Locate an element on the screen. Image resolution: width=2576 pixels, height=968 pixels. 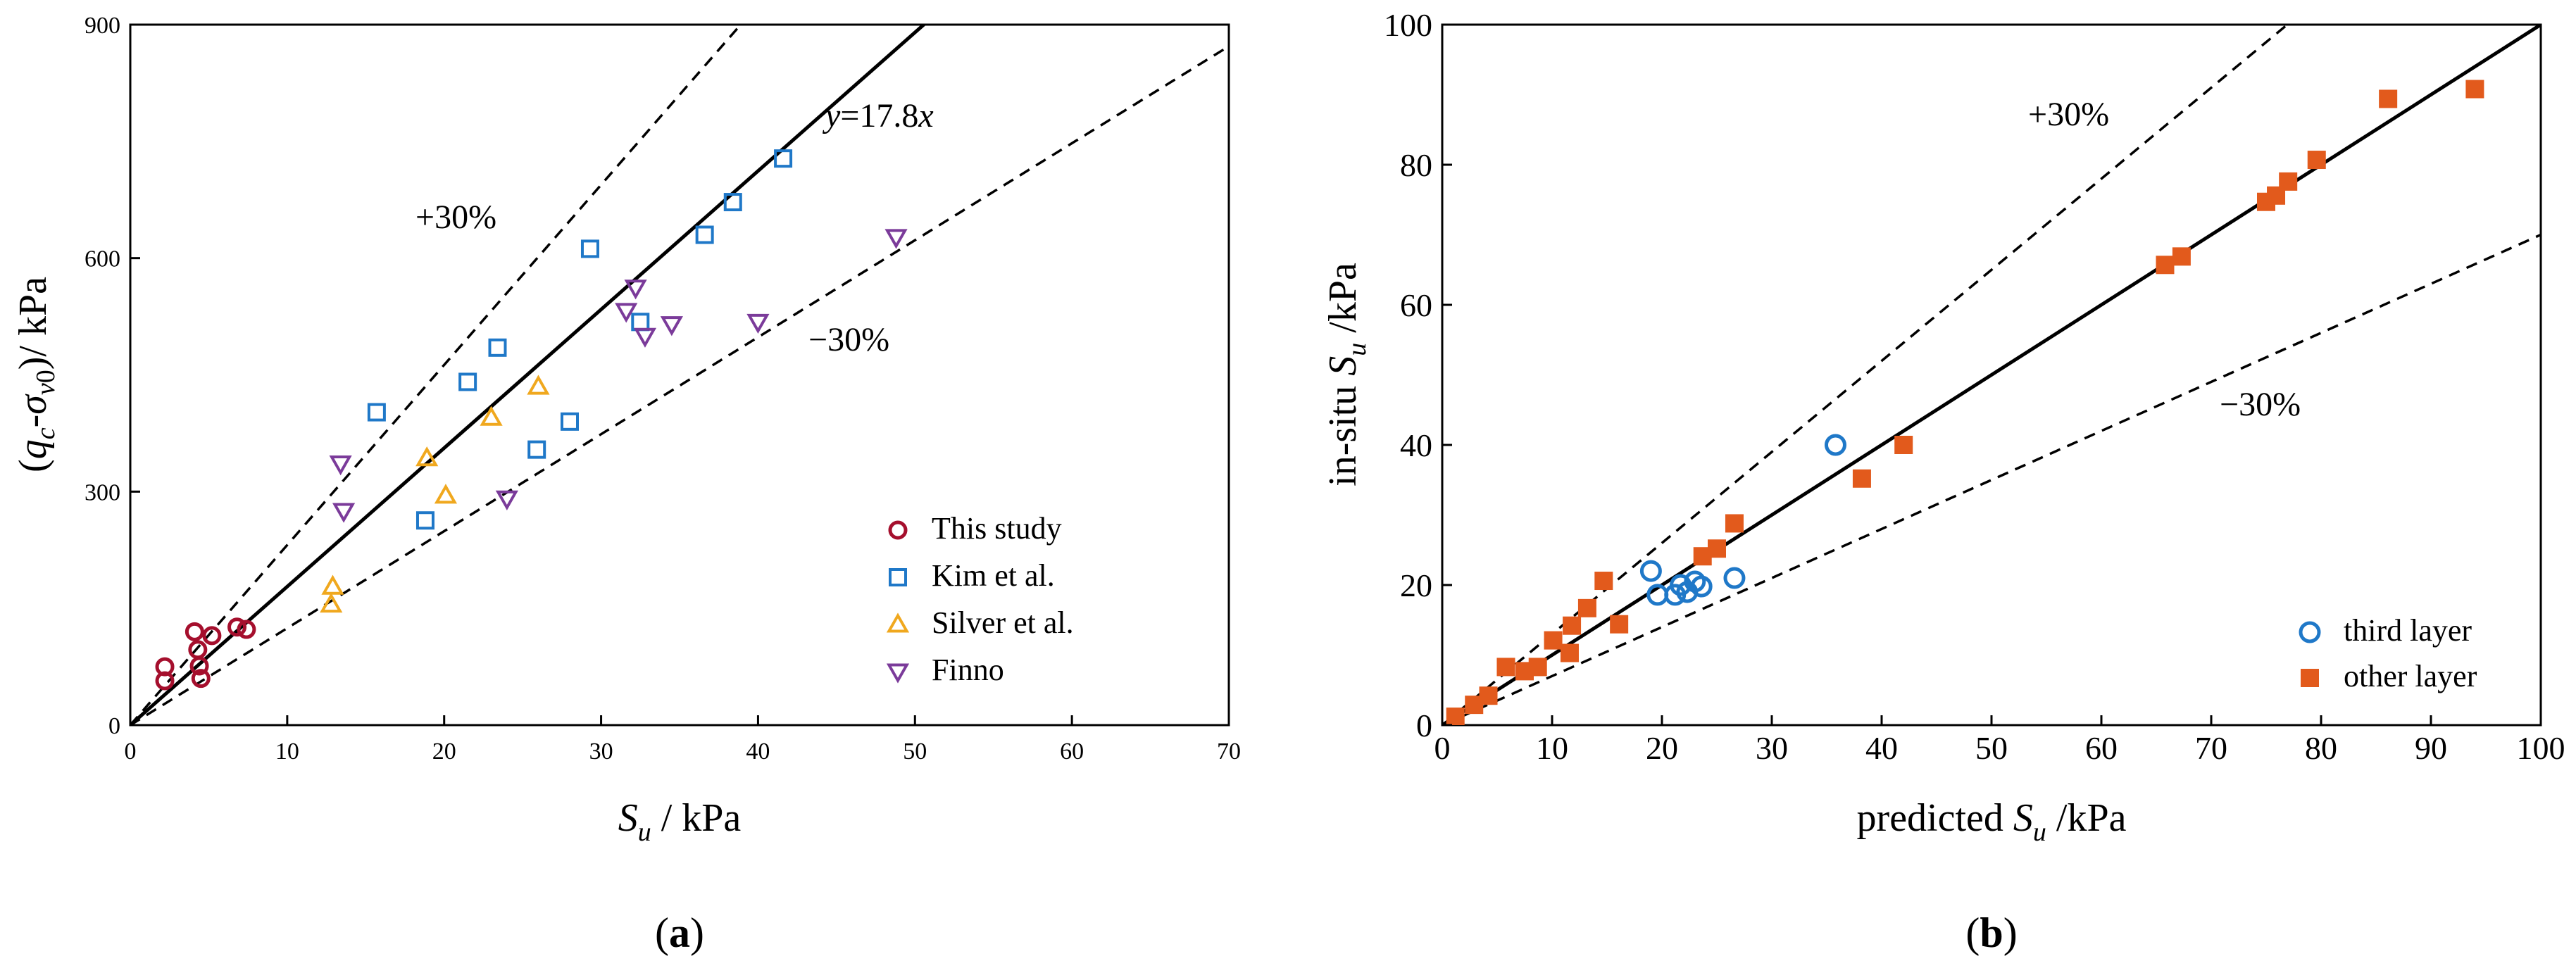
panel-b-legend: third layer other layer is located at coordinates (2388, 653).